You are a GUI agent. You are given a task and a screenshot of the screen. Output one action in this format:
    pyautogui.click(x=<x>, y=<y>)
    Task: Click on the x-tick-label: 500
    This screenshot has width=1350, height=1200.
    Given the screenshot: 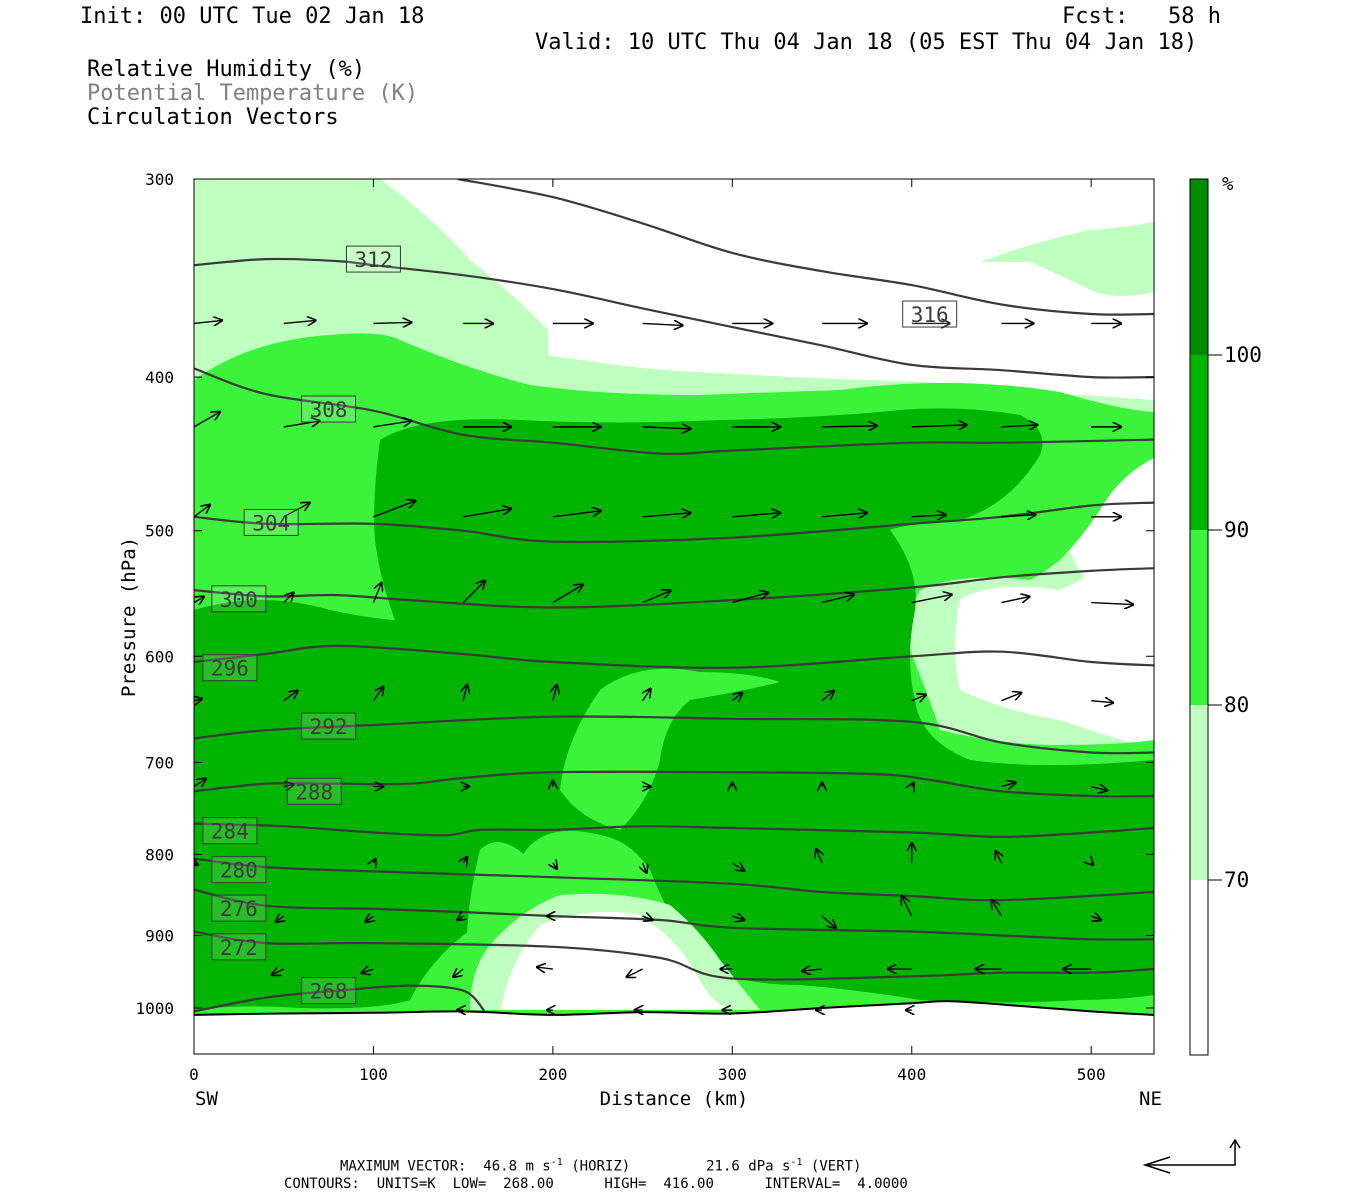 What is the action you would take?
    pyautogui.click(x=1091, y=1074)
    